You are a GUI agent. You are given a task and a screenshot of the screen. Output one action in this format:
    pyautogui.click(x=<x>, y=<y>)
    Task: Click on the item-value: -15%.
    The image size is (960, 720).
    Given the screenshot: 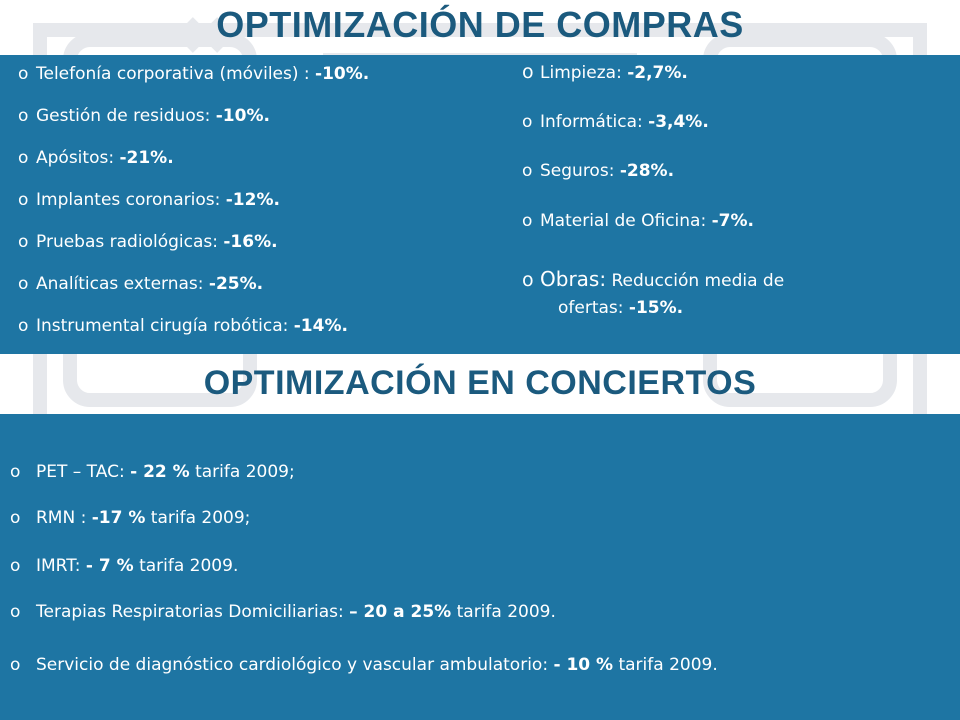 What is the action you would take?
    pyautogui.click(x=656, y=308)
    